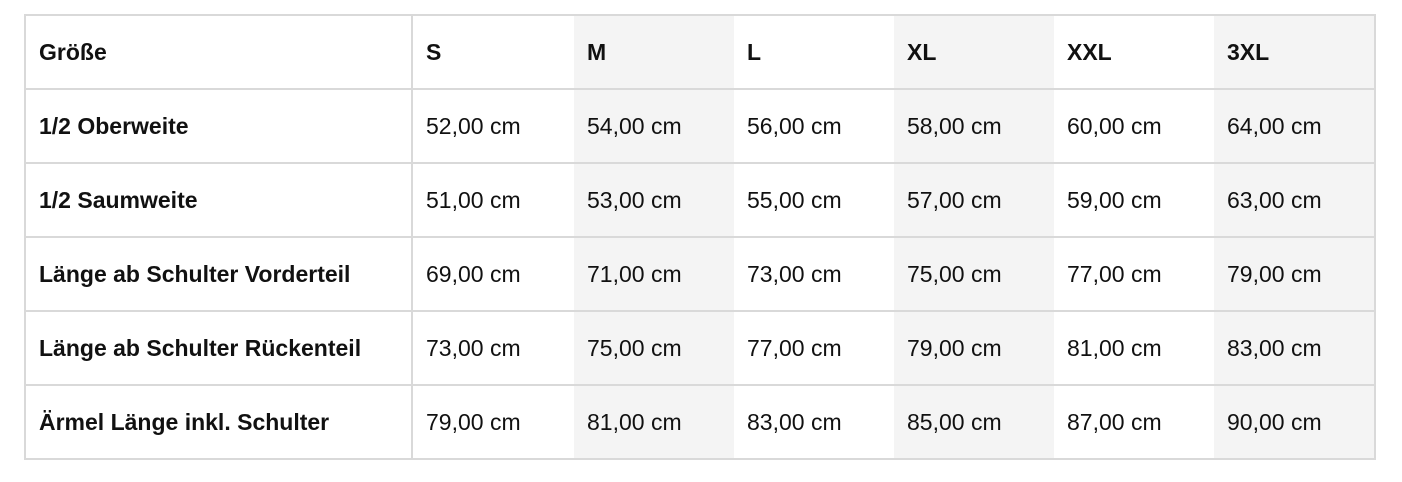 The height and width of the screenshot is (482, 1402). What do you see at coordinates (219, 421) in the screenshot?
I see `row-label: Ärmel Länge inkl. Schulter` at bounding box center [219, 421].